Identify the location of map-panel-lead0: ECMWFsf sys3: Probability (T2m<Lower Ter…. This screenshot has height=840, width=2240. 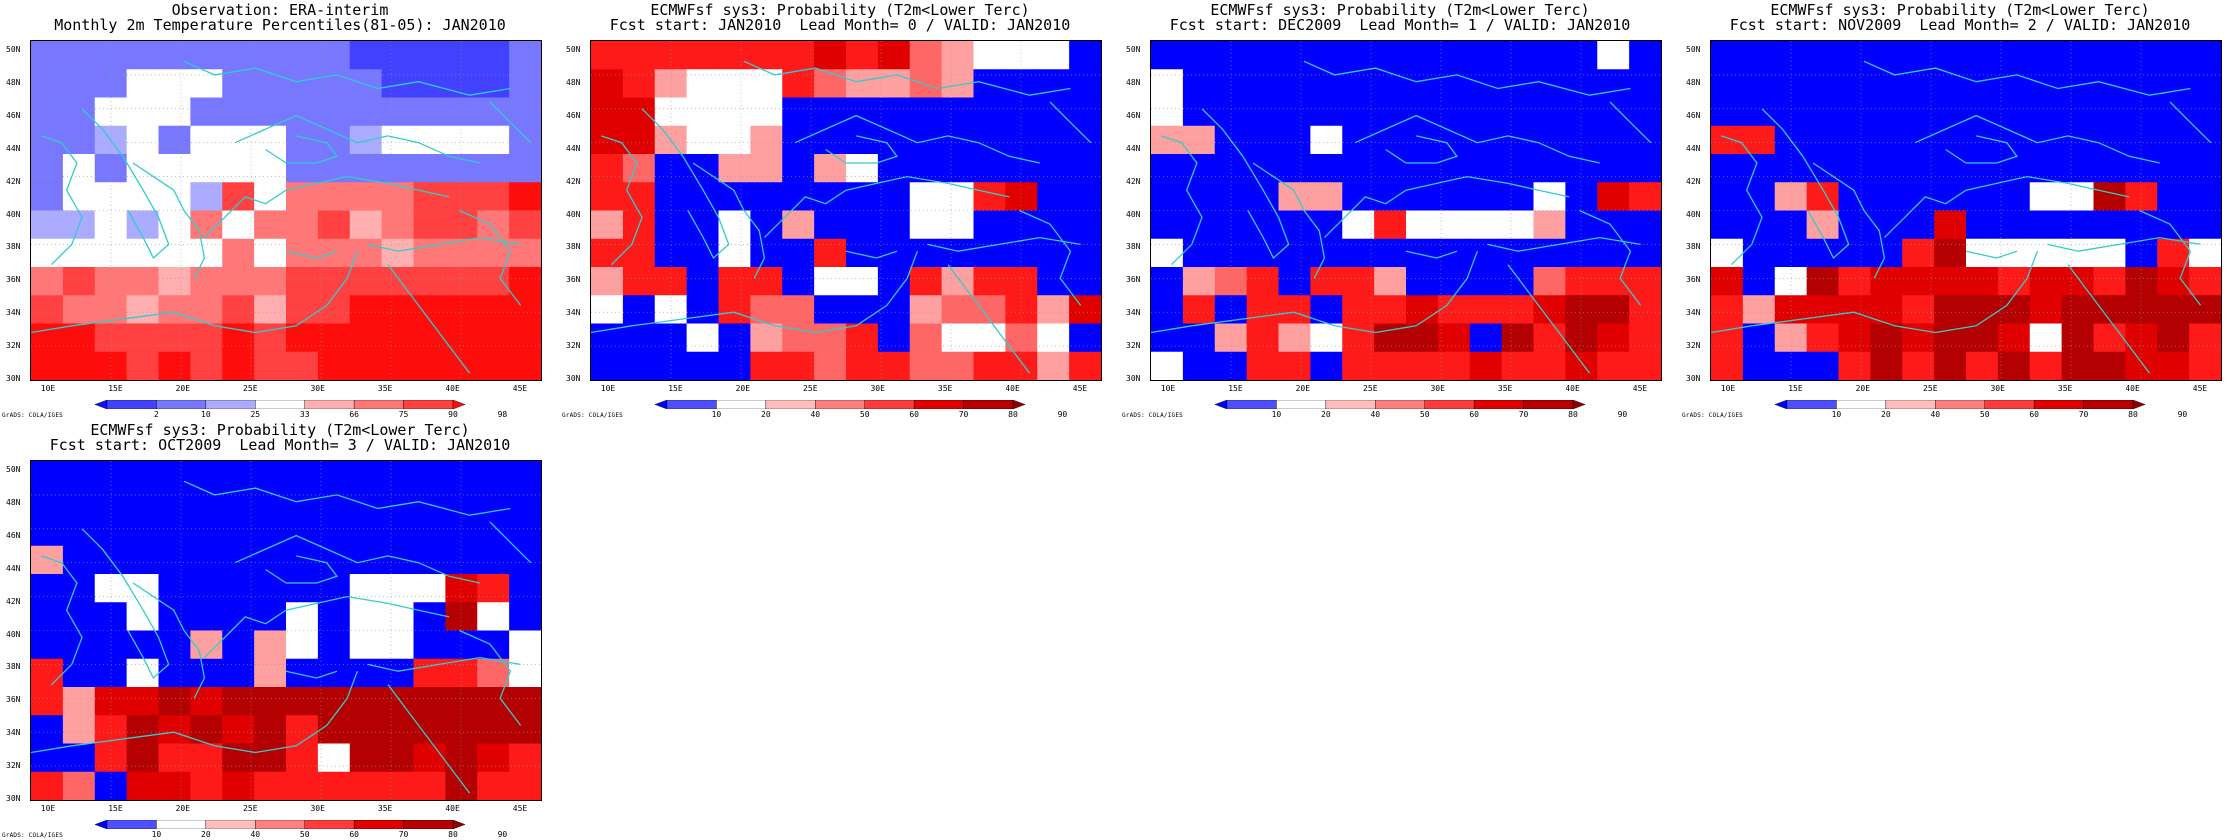
(840, 210).